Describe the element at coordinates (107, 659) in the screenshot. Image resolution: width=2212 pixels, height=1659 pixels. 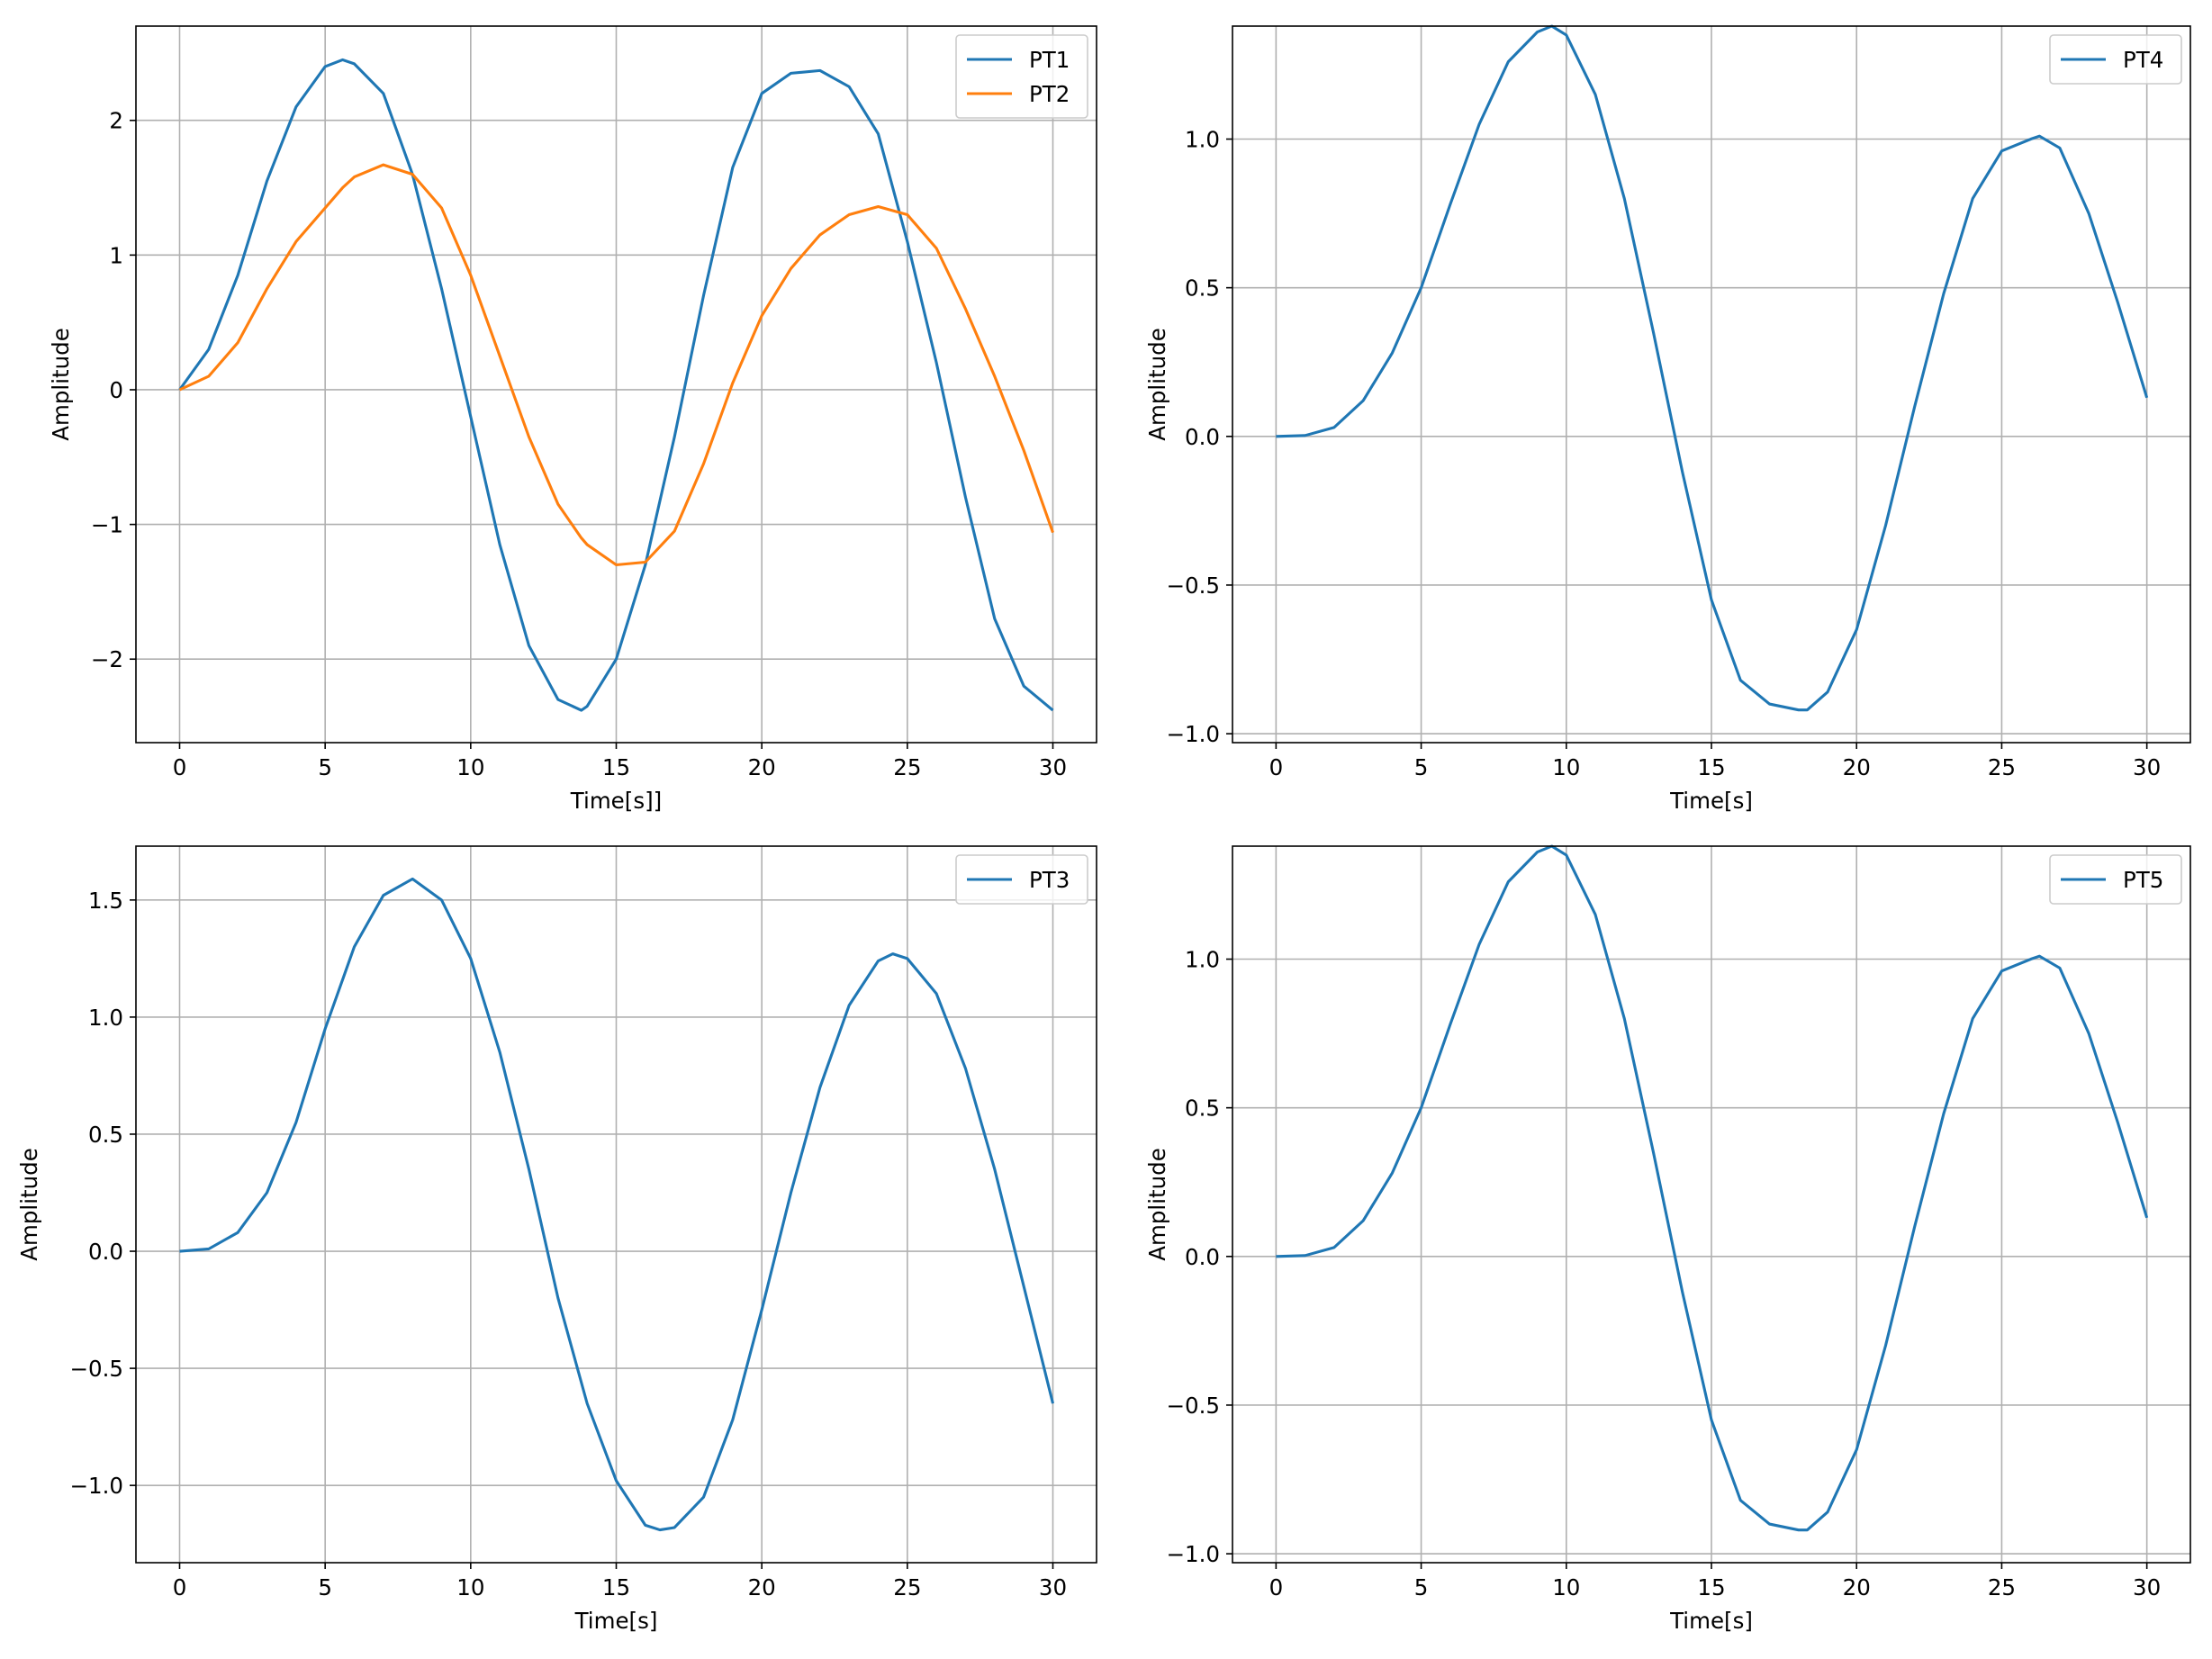
I see `y-tick-label: −2` at that location.